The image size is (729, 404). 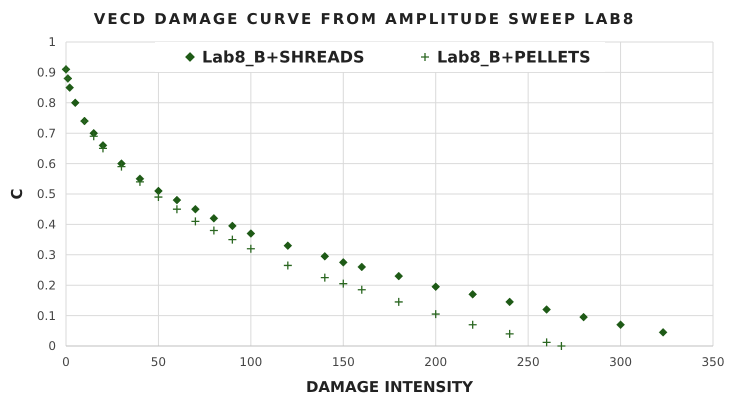 What do you see at coordinates (46, 133) in the screenshot?
I see `y-tick-label: 0.7` at bounding box center [46, 133].